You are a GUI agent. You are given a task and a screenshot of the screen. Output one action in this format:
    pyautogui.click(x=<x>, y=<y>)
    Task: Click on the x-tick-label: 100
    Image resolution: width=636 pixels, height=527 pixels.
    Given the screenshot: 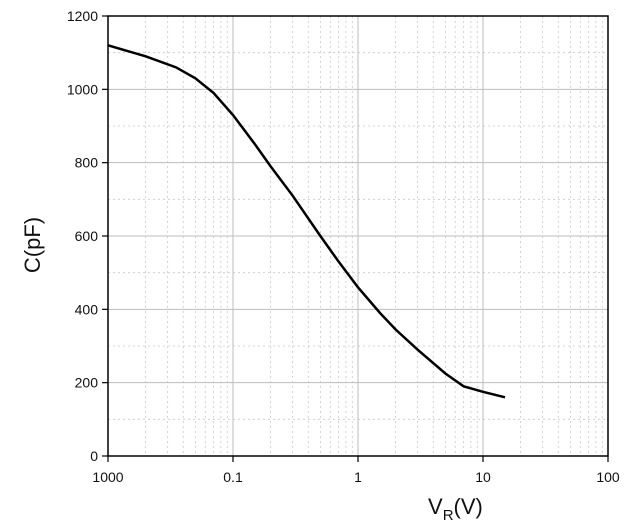 What is the action you would take?
    pyautogui.click(x=608, y=477)
    